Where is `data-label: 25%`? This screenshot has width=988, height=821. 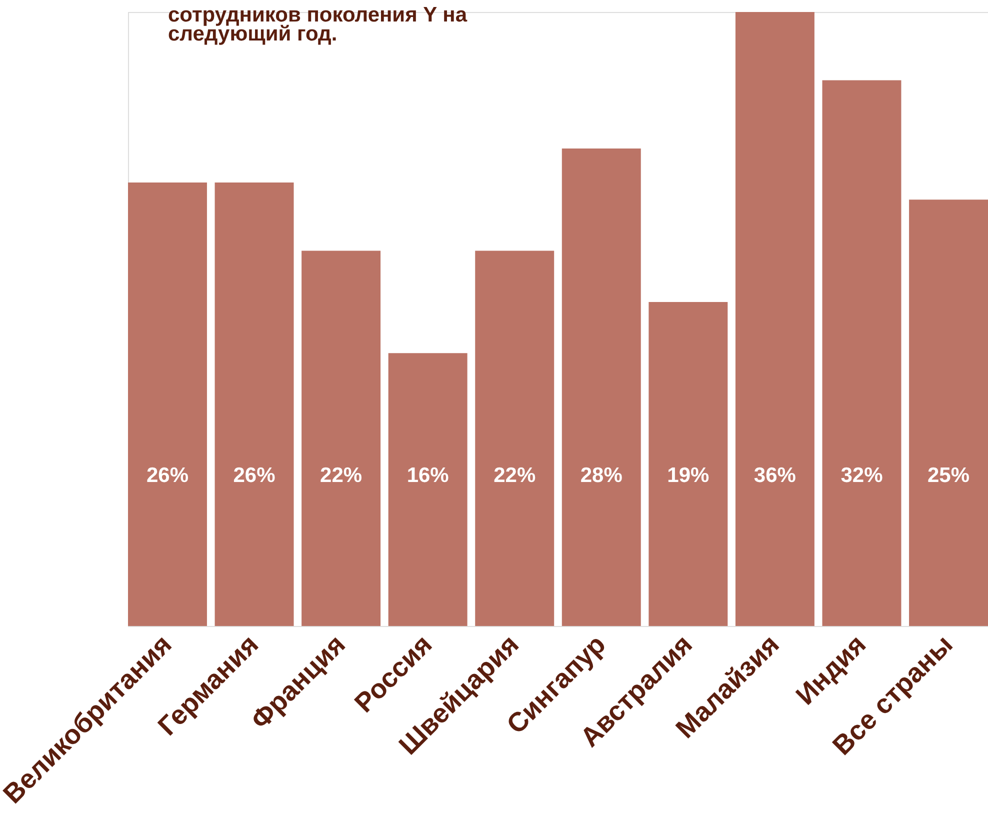 data-label: 25% is located at coordinates (949, 475).